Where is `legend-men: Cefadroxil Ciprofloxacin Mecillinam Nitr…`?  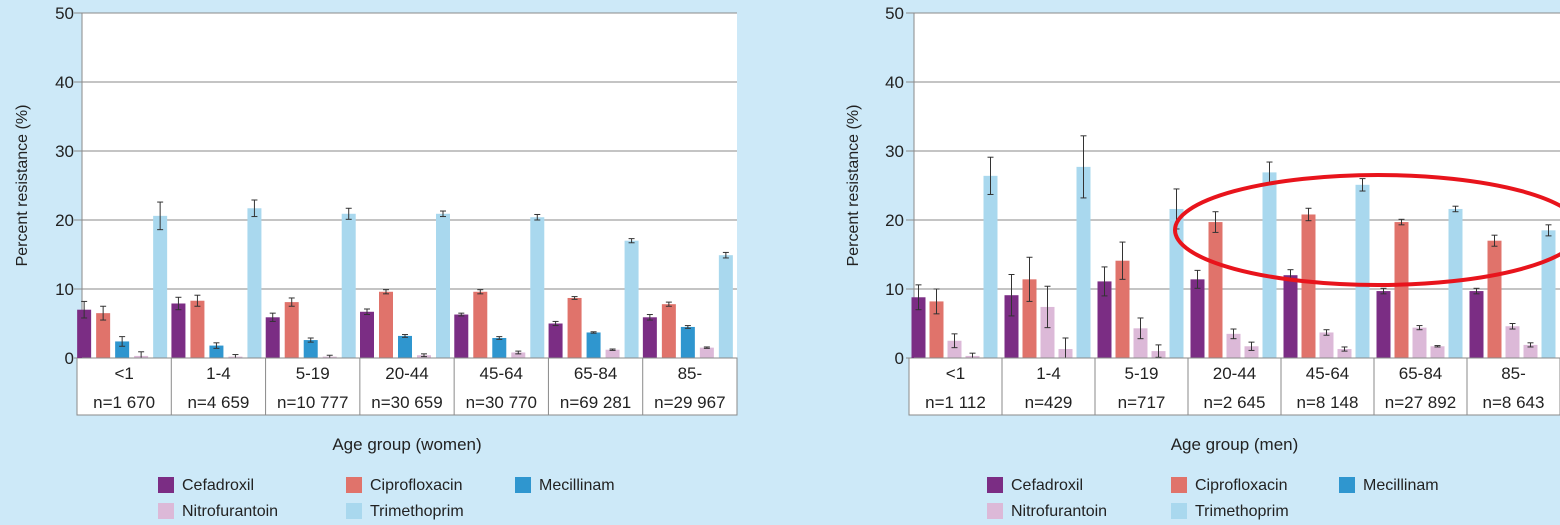 legend-men: Cefadroxil Ciprofloxacin Mecillinam Nitr… is located at coordinates (1247, 500).